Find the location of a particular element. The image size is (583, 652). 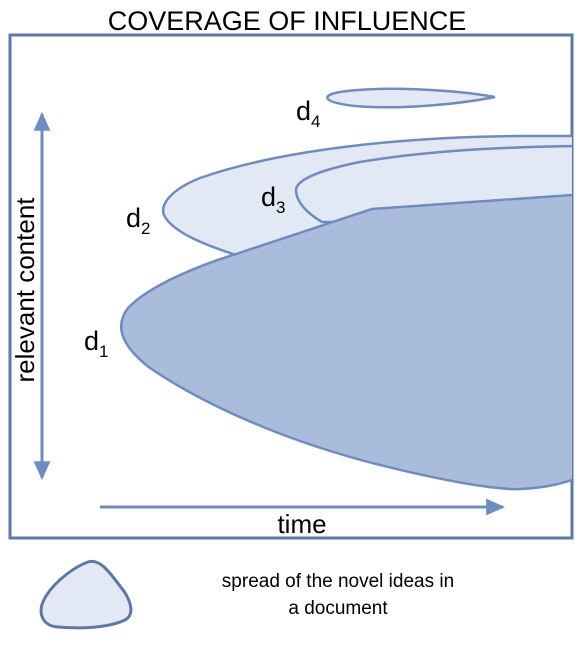

legend-text-line2: a document is located at coordinates (338, 608).